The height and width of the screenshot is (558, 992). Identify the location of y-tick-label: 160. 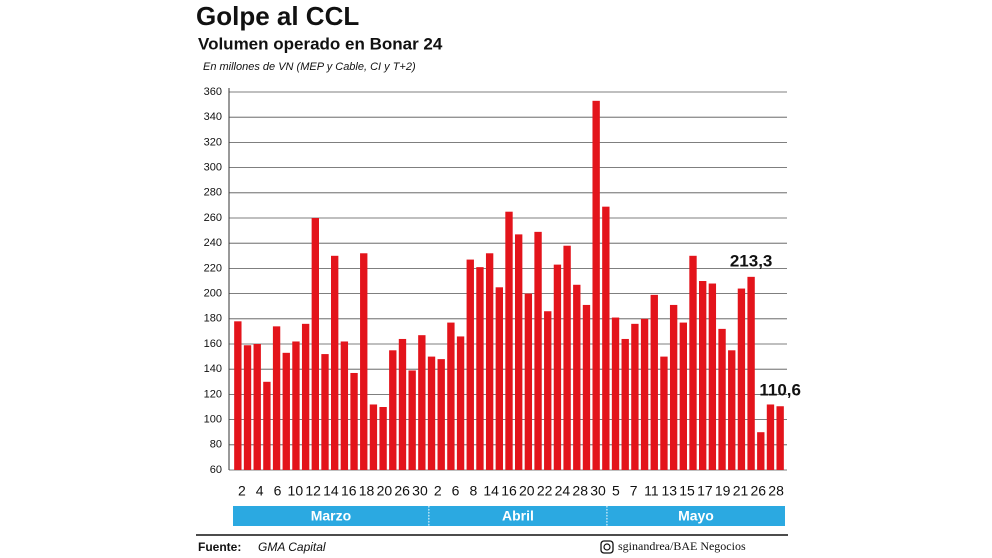
(213, 344).